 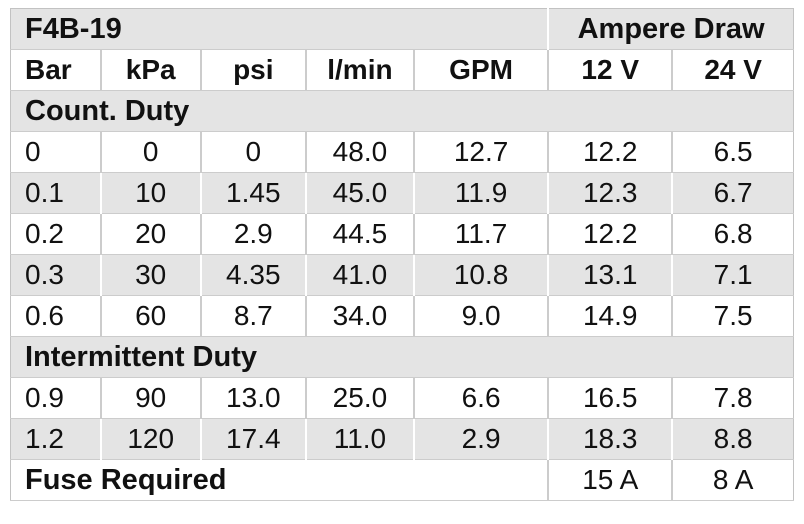 What do you see at coordinates (611, 316) in the screenshot?
I see `cell-amp12: 14.9` at bounding box center [611, 316].